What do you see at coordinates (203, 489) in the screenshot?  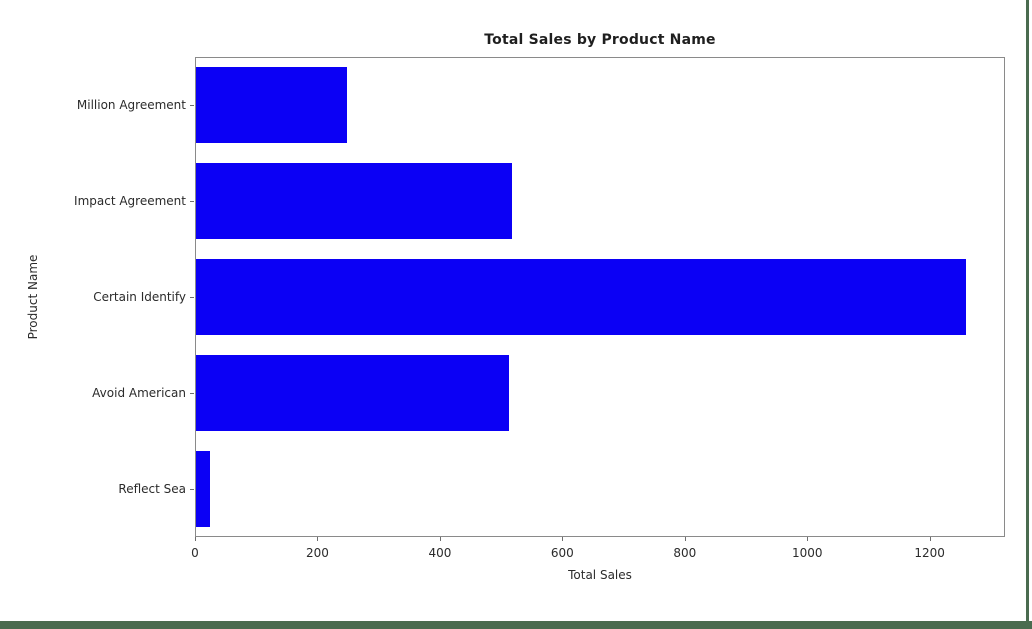 I see `bar-reflect-sea` at bounding box center [203, 489].